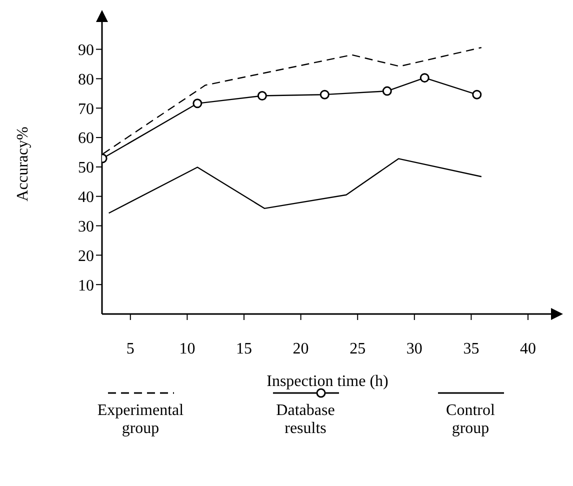 This screenshot has height=486, width=573. What do you see at coordinates (244, 349) in the screenshot?
I see `x-tick-label: 15` at bounding box center [244, 349].